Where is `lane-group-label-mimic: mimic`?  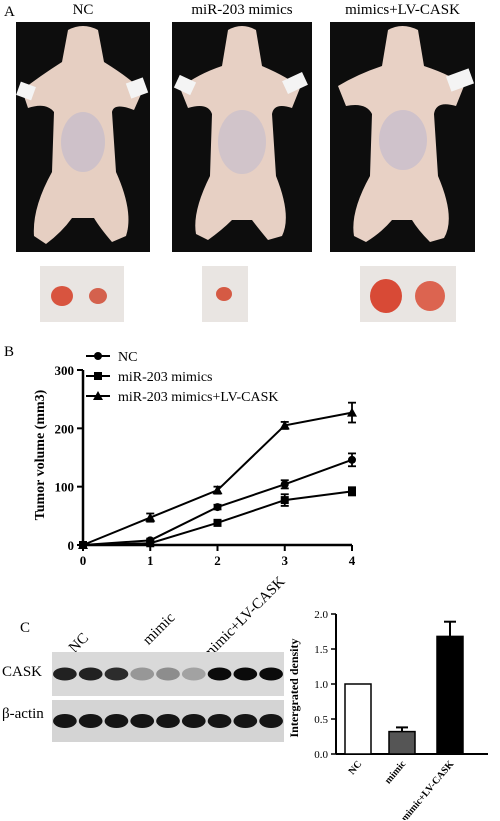 lane-group-label-mimic: mimic is located at coordinates (159, 629).